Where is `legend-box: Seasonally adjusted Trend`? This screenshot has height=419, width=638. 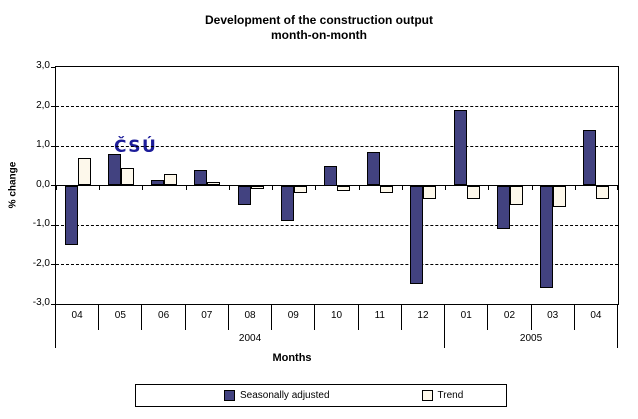 legend-box: Seasonally adjusted Trend is located at coordinates (321, 395).